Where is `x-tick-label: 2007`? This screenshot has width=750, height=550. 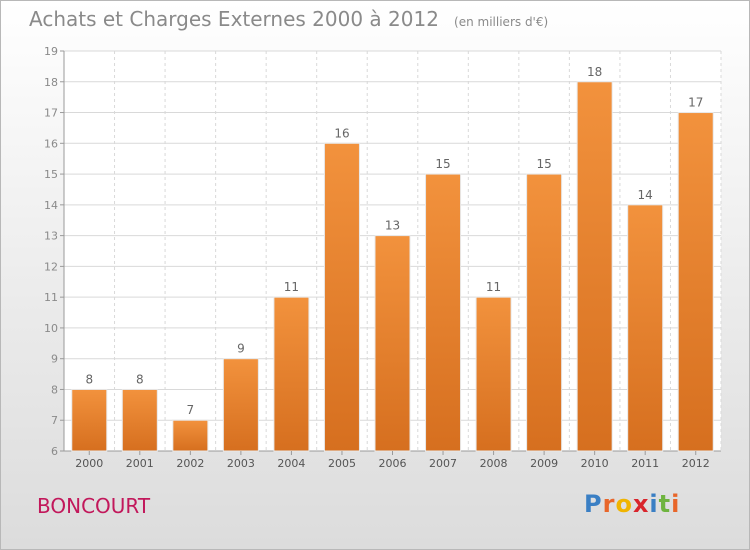
x-tick-label: 2007 is located at coordinates (443, 463).